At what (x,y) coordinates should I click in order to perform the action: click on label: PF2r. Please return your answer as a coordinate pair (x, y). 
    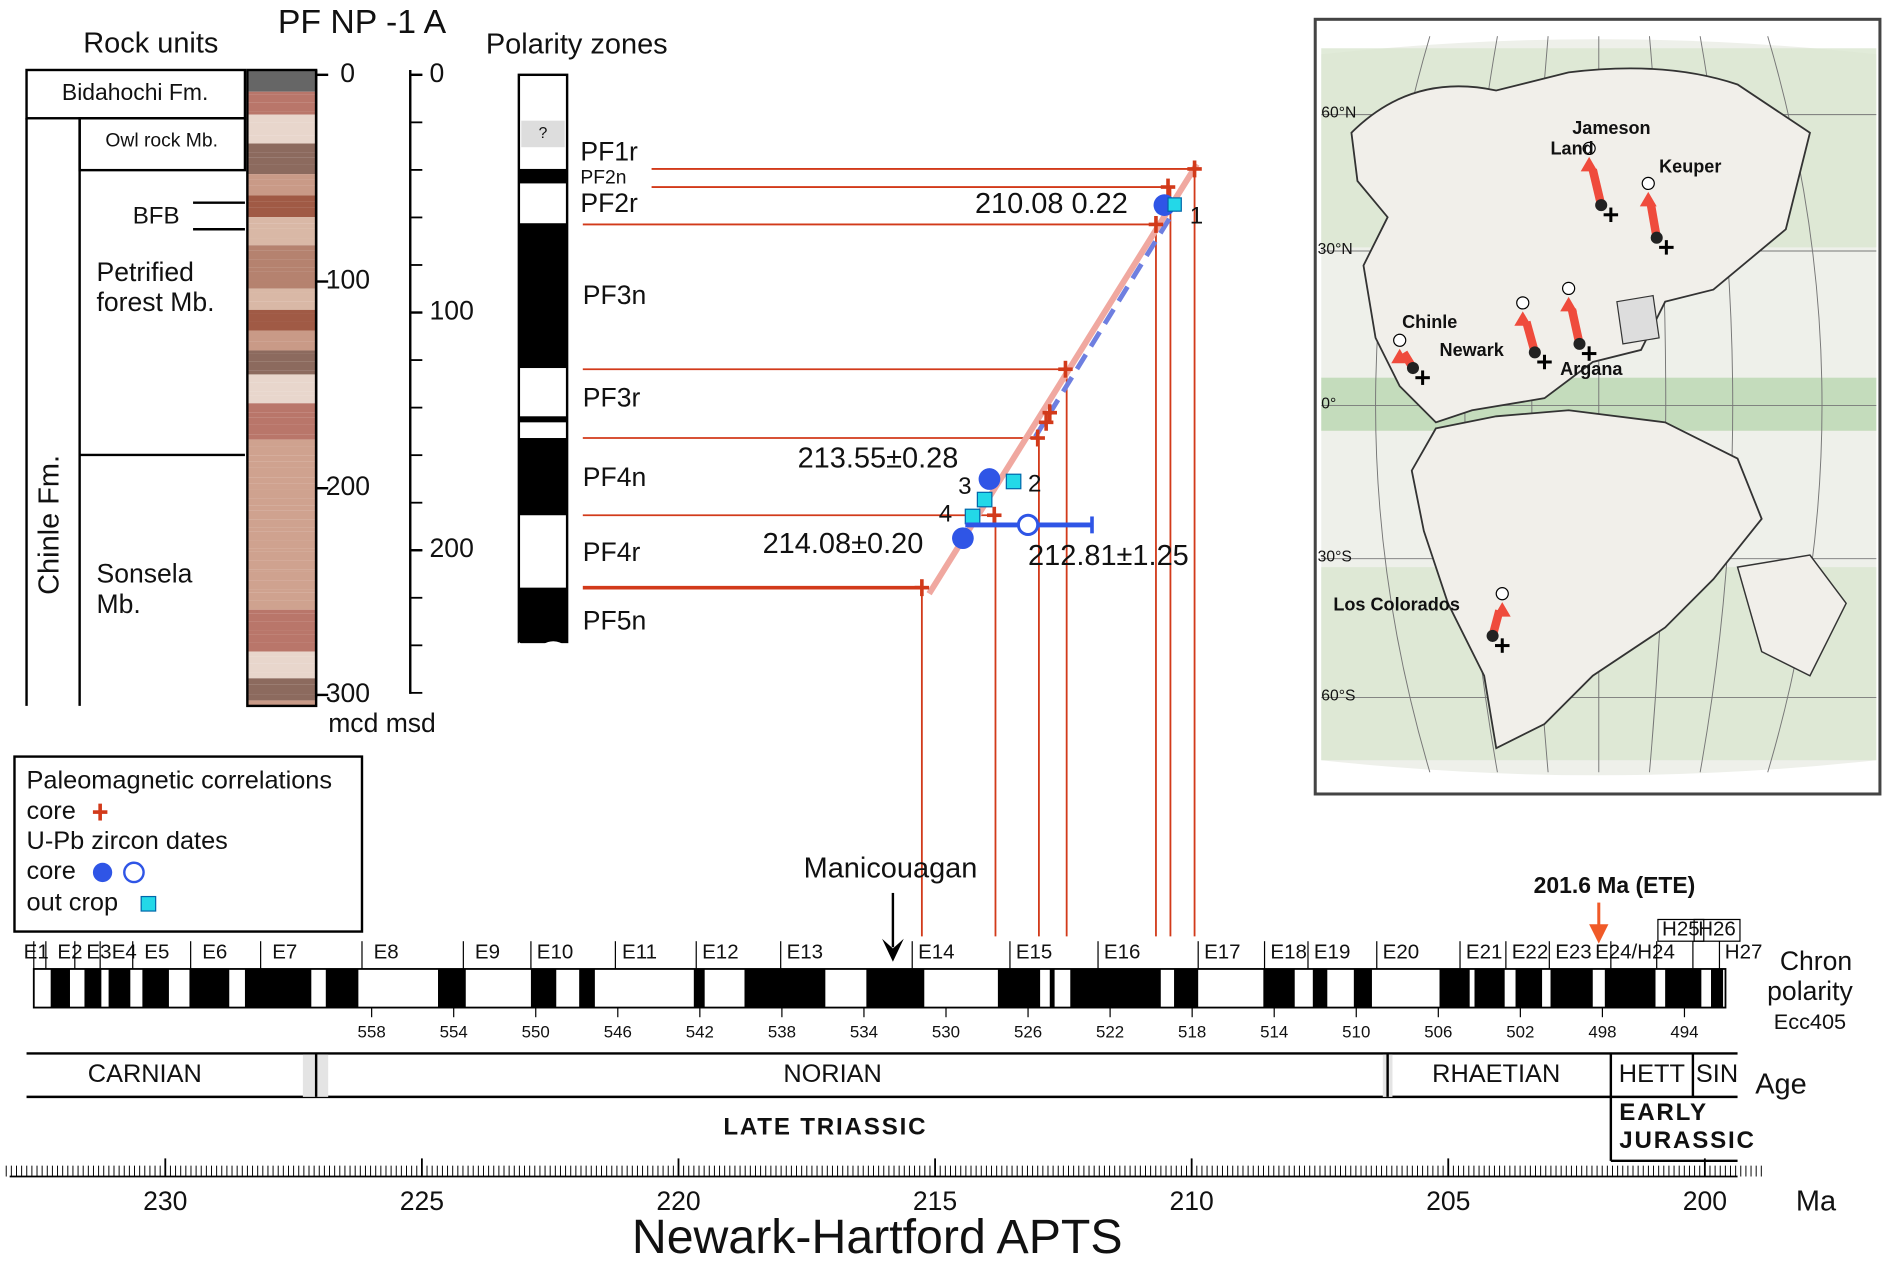
    Looking at the image, I should click on (609, 203).